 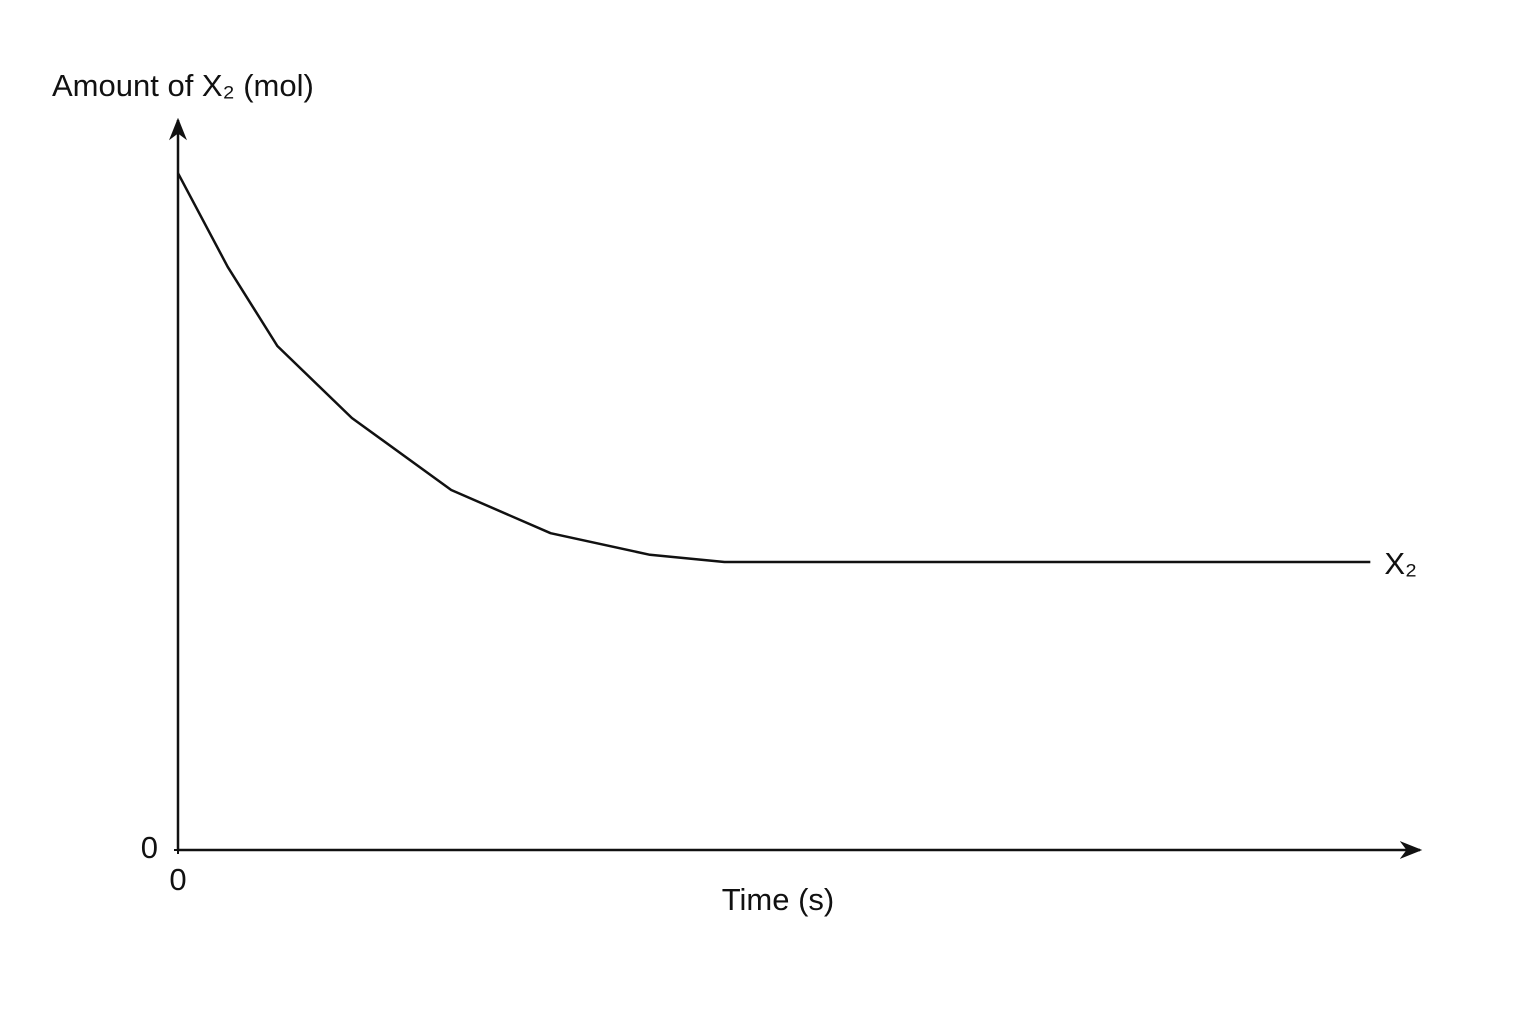 I want to click on x-tick-label: 0, so click(x=177, y=879).